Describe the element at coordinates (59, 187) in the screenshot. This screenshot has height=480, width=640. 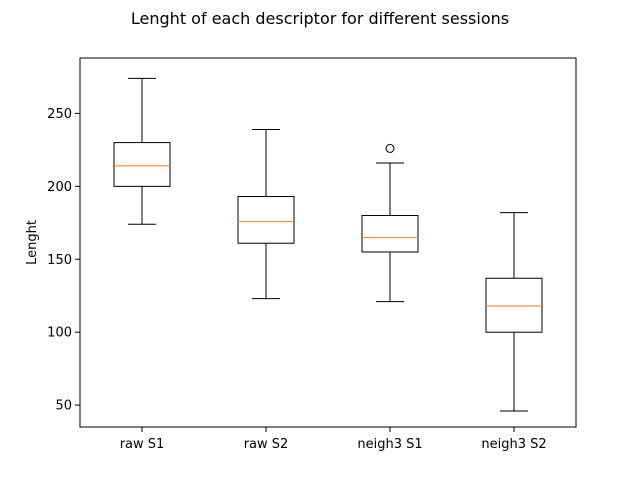
I see `y-tick-label: 200` at that location.